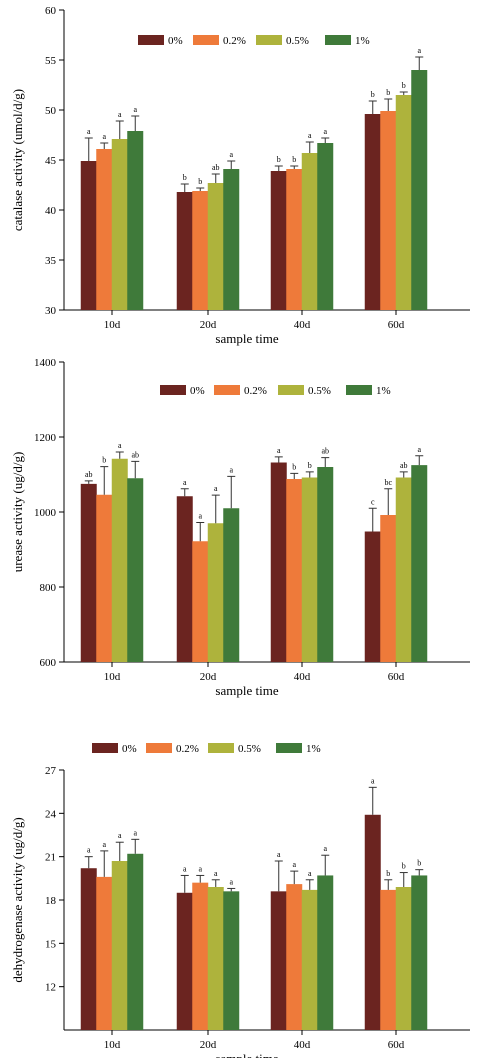 The height and width of the screenshot is (1058, 484). Describe the element at coordinates (51, 944) in the screenshot. I see `y-tick-label: 15` at that location.